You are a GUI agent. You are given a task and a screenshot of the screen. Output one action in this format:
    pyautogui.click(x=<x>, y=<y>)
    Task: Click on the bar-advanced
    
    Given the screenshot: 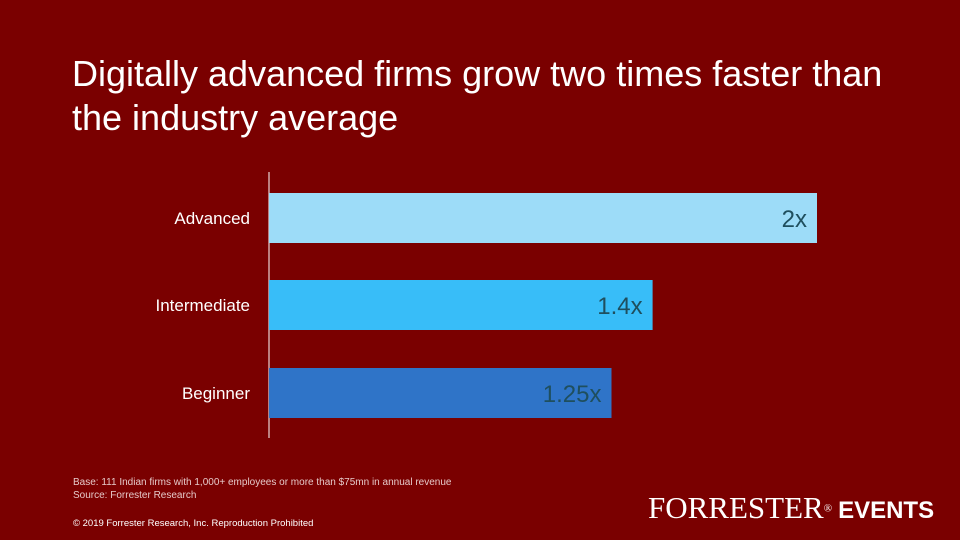 What is the action you would take?
    pyautogui.click(x=543, y=218)
    